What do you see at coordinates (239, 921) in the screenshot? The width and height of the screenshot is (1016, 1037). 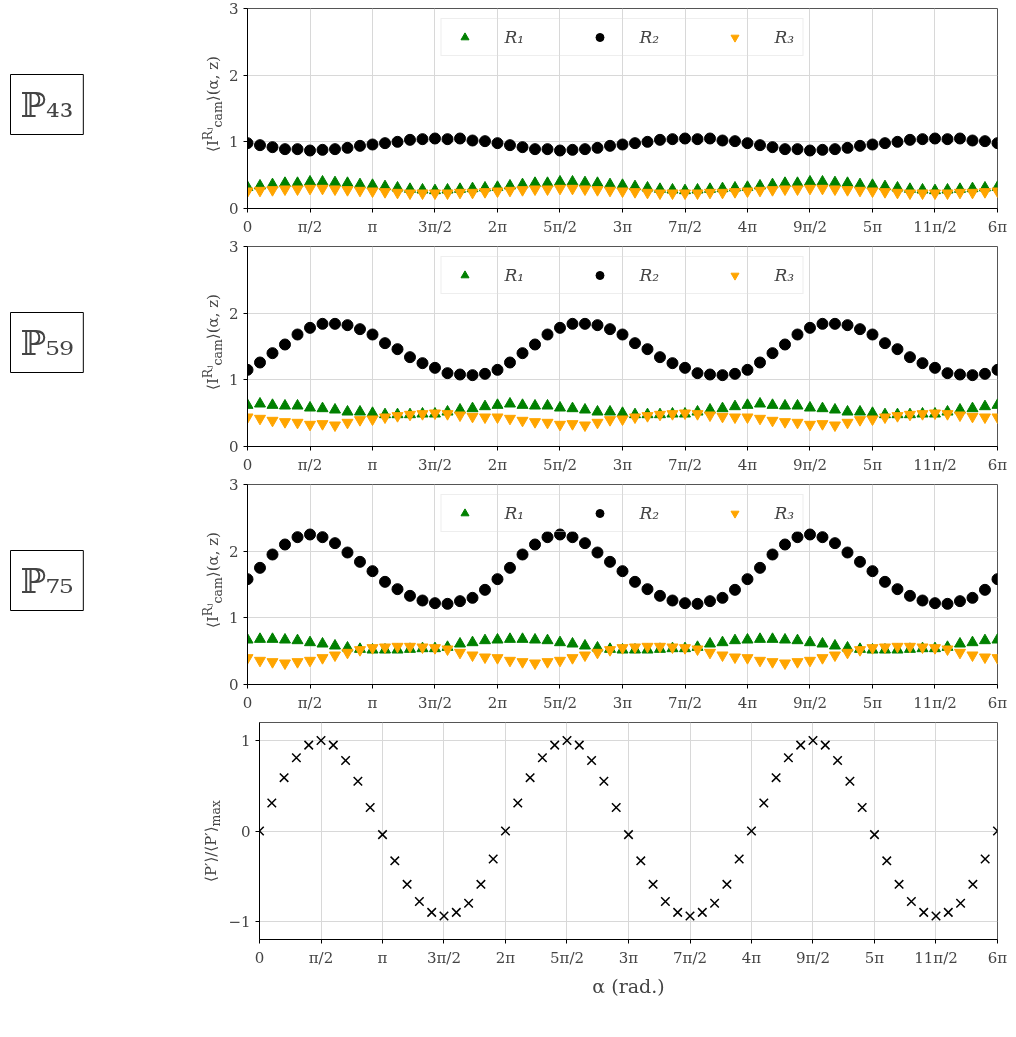 I see `y-tick-label: −1` at bounding box center [239, 921].